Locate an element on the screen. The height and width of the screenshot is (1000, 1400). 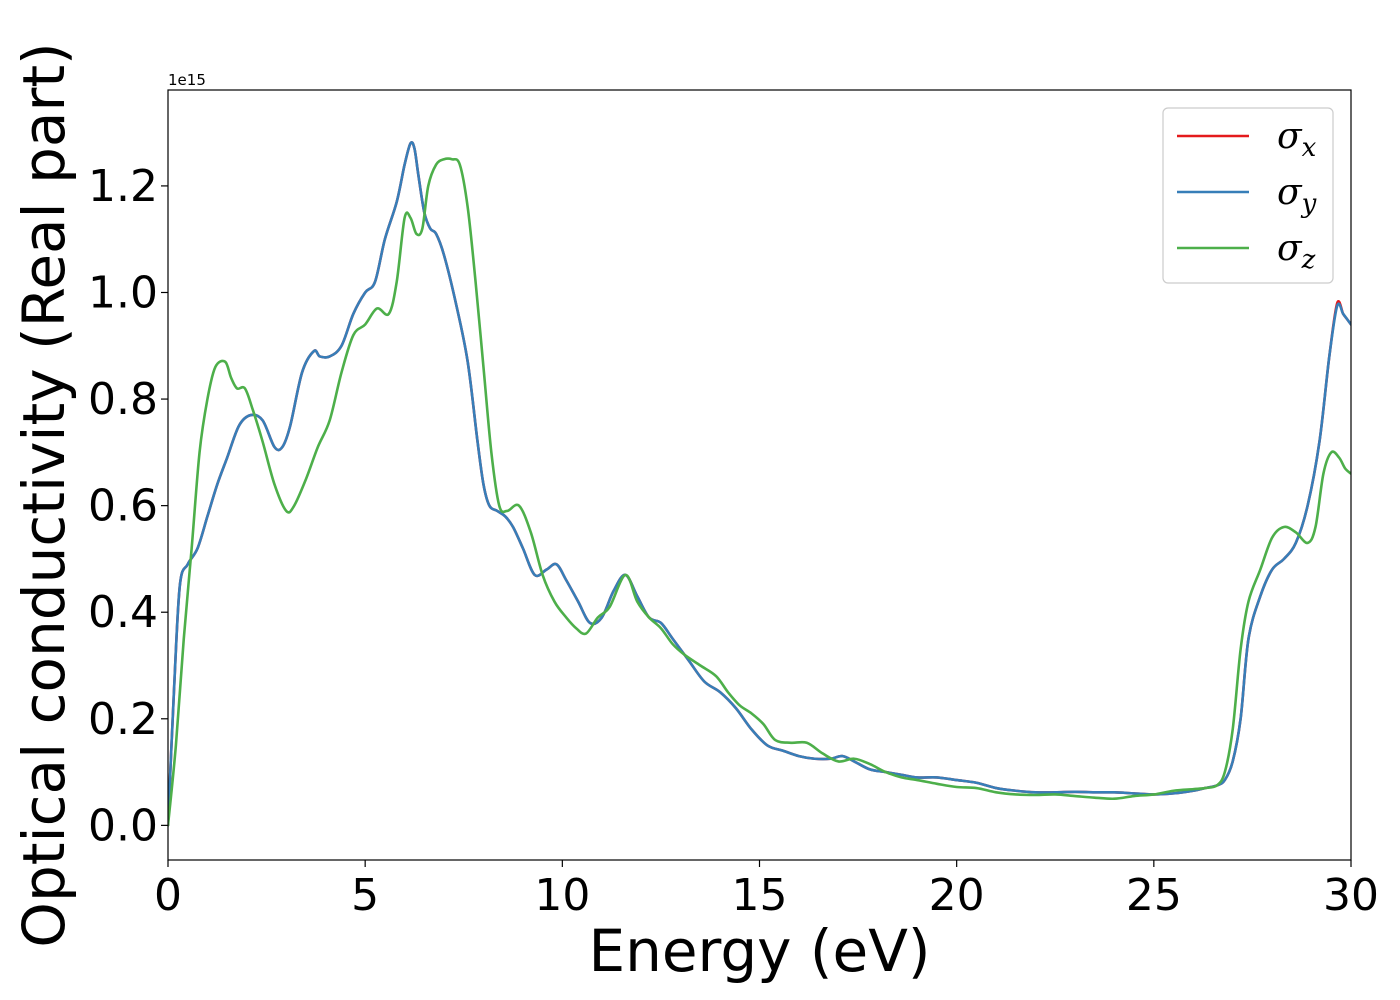
y-axis-label: Optical conductivity (Real part) is located at coordinates (44, 494).